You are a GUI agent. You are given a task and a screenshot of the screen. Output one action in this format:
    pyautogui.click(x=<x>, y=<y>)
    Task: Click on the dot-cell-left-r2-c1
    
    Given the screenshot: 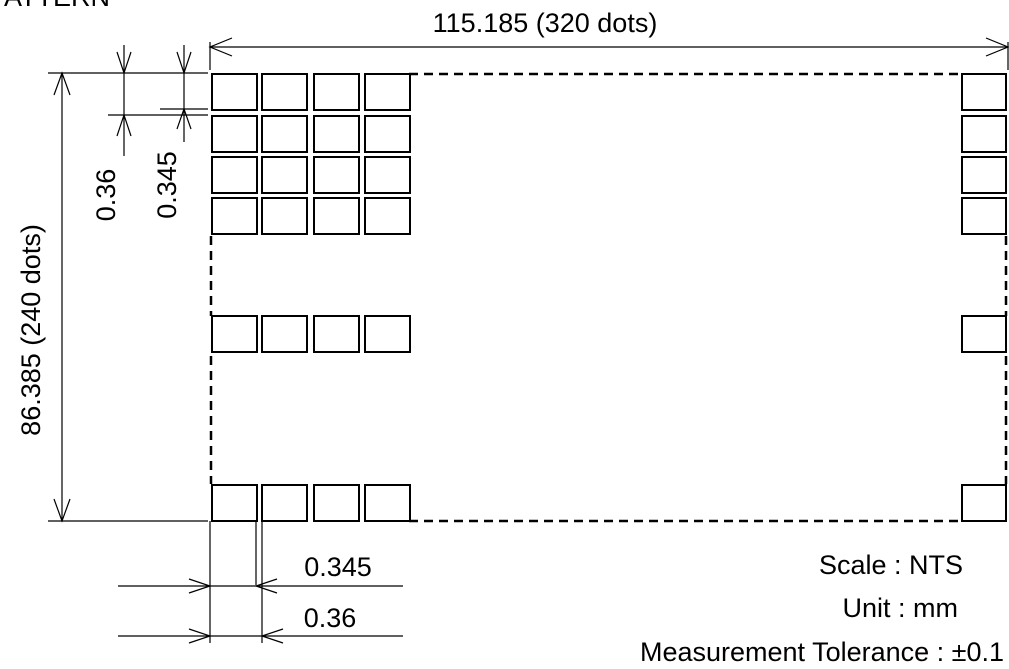 What is the action you would take?
    pyautogui.click(x=284, y=175)
    